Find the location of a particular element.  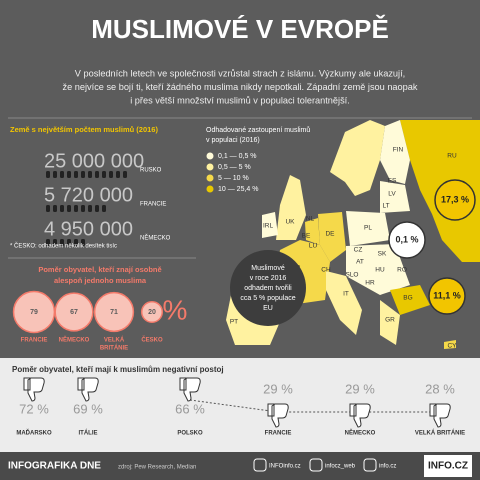

country-code: AT is located at coordinates (360, 262).